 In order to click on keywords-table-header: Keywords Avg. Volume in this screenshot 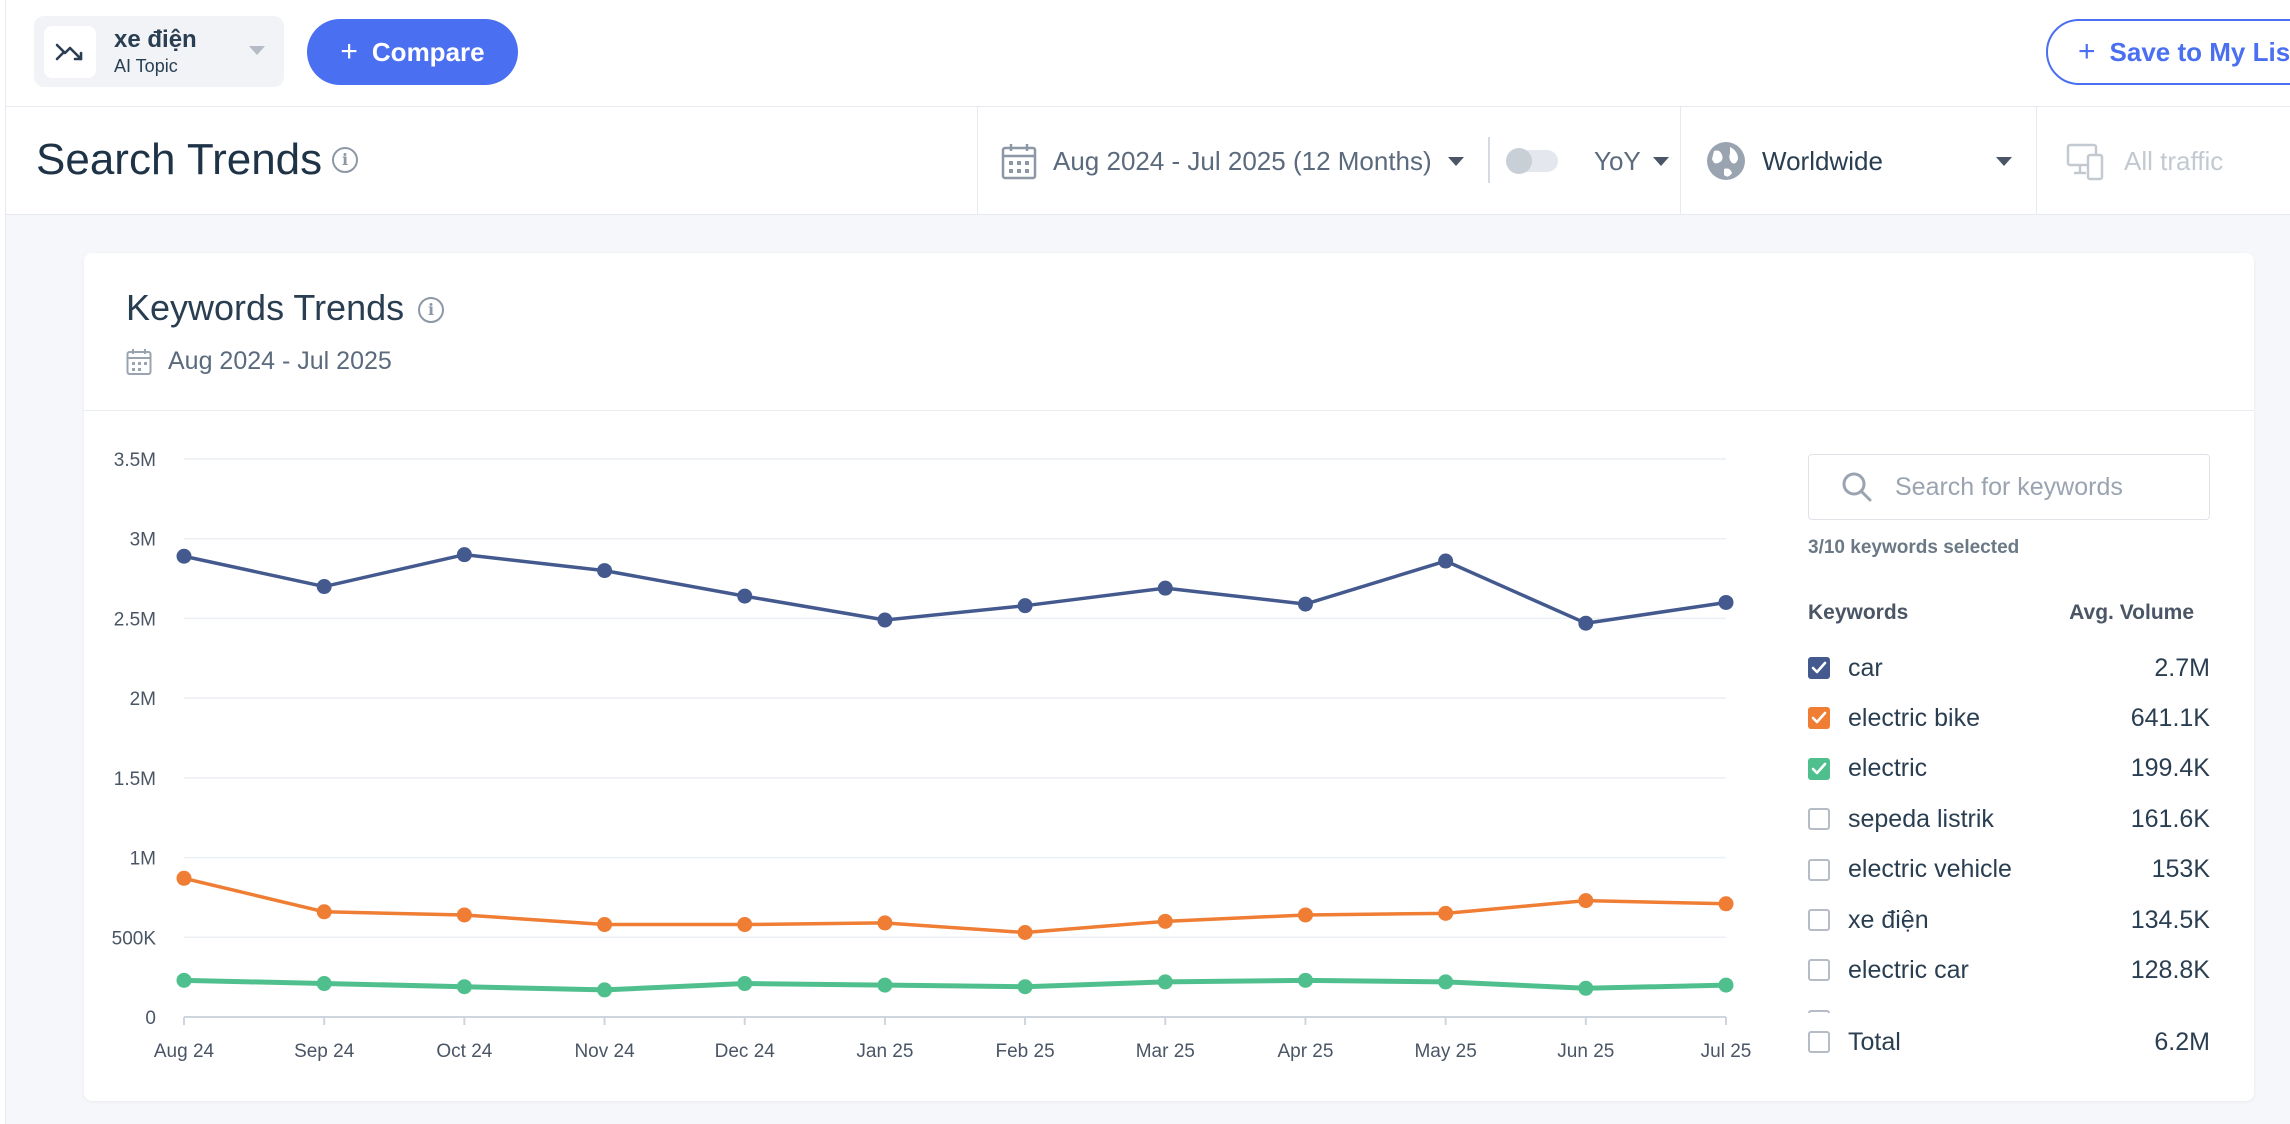, I will do `click(2009, 613)`.